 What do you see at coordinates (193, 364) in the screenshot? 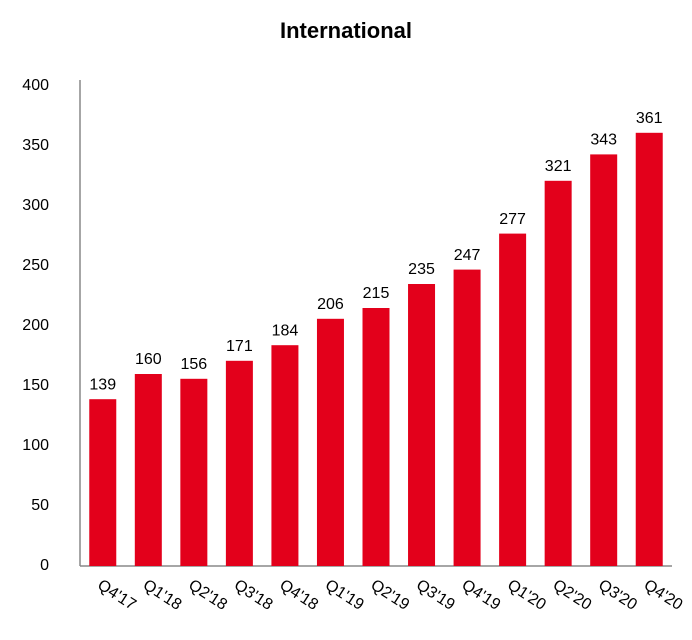
I see `value-label: 156` at bounding box center [193, 364].